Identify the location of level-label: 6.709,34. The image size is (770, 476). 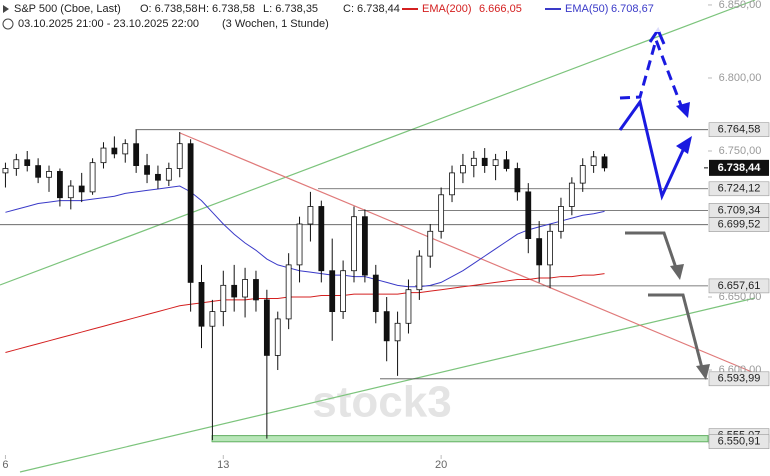
(739, 210).